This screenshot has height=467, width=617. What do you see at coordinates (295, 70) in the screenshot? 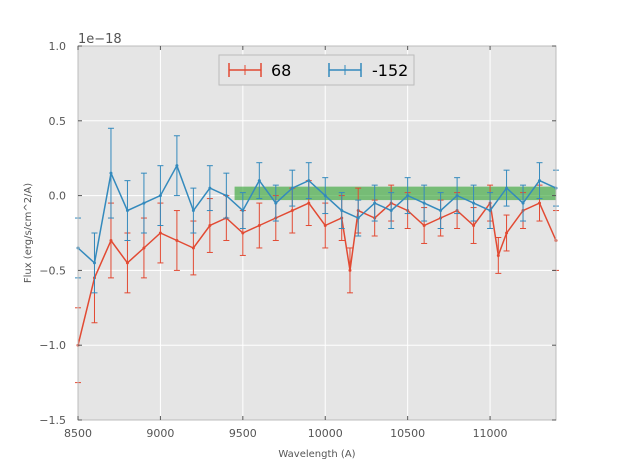
I see `legend-items` at bounding box center [295, 70].